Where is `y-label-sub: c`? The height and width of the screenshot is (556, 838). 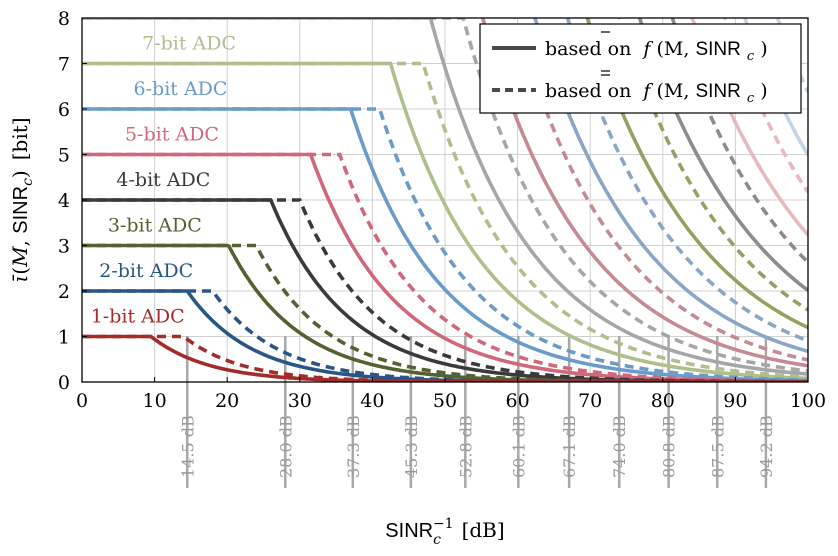 y-label-sub: c is located at coordinates (28, 182).